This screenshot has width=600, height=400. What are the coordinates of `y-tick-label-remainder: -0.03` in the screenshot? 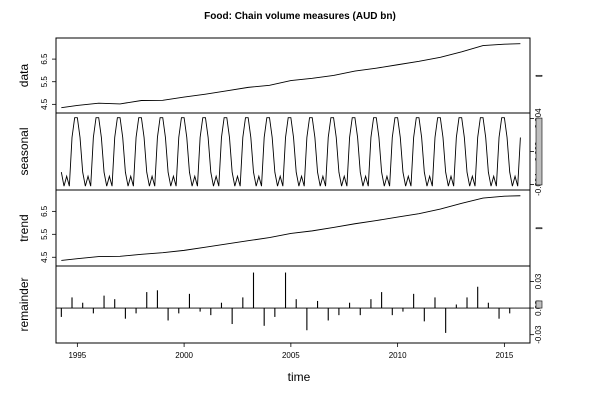 It's located at (538, 334).